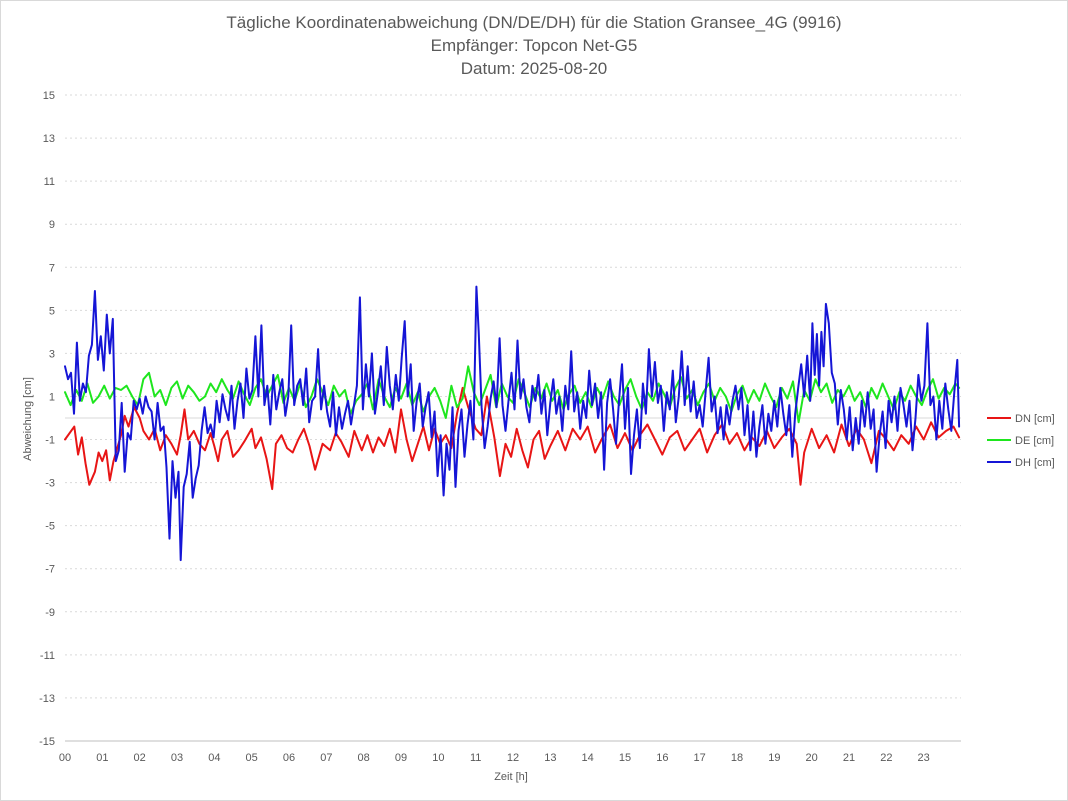 The image size is (1068, 801). I want to click on y-tick-label: 9, so click(52, 225).